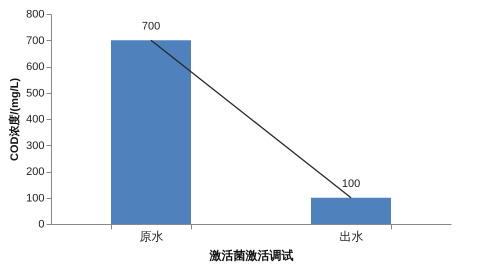 The height and width of the screenshot is (274, 490). Describe the element at coordinates (35, 146) in the screenshot. I see `y-tick-label: 300` at that location.